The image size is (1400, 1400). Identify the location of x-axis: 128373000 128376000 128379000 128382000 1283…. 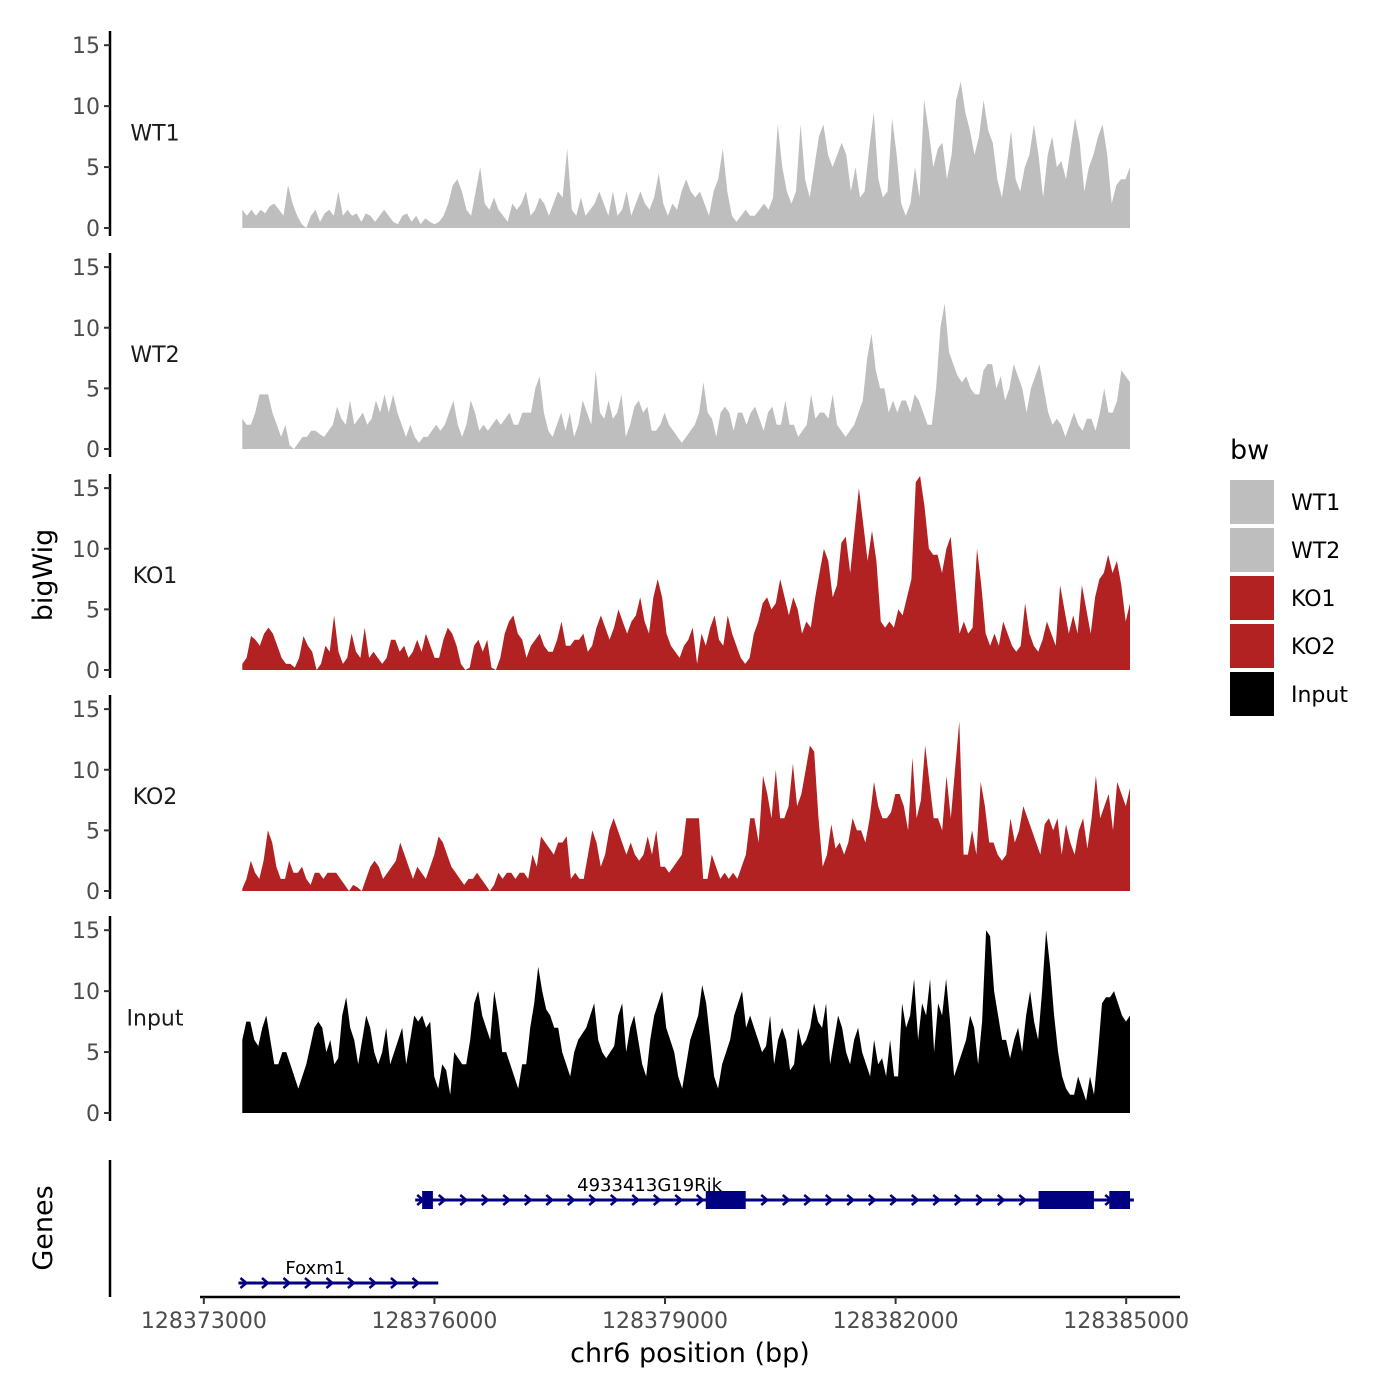
(665, 1314).